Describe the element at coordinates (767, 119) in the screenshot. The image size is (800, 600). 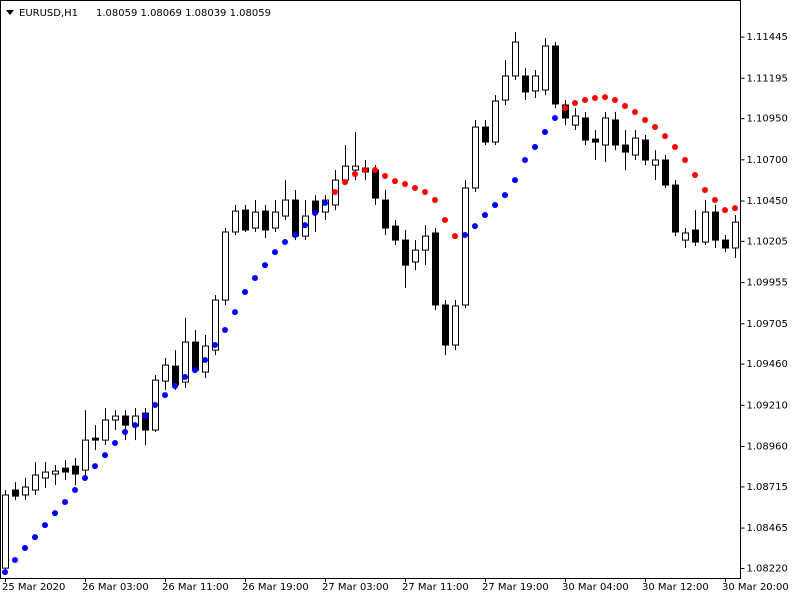
I see `y-tick-label: 1.10950` at that location.